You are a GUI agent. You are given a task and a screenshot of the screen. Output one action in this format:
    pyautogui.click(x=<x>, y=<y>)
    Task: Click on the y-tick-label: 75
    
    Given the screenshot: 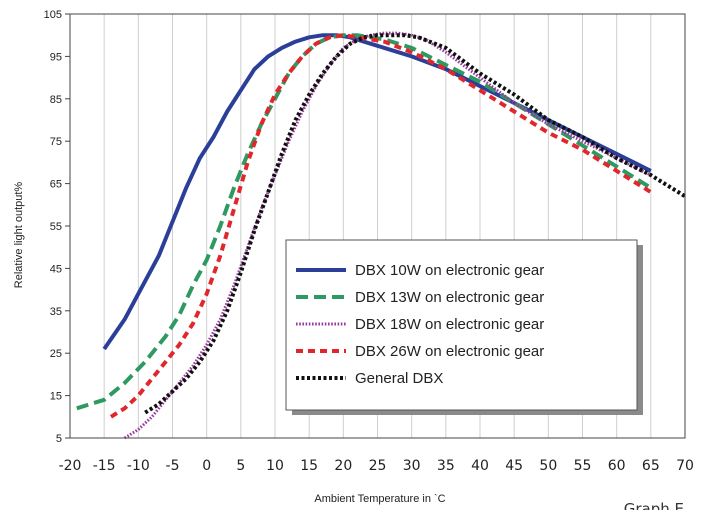 What is the action you would take?
    pyautogui.click(x=56, y=142)
    